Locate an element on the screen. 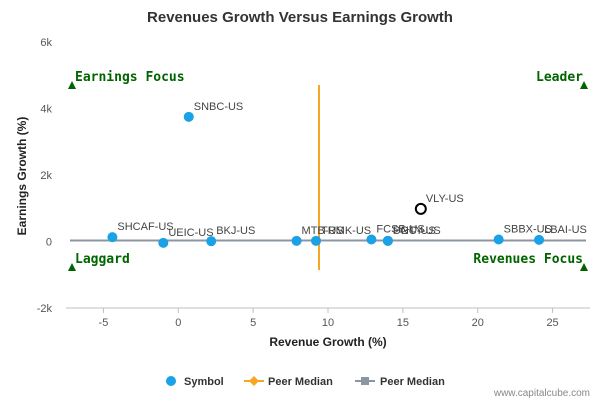 The height and width of the screenshot is (400, 600). data-point-label: TRMK-US is located at coordinates (346, 231).